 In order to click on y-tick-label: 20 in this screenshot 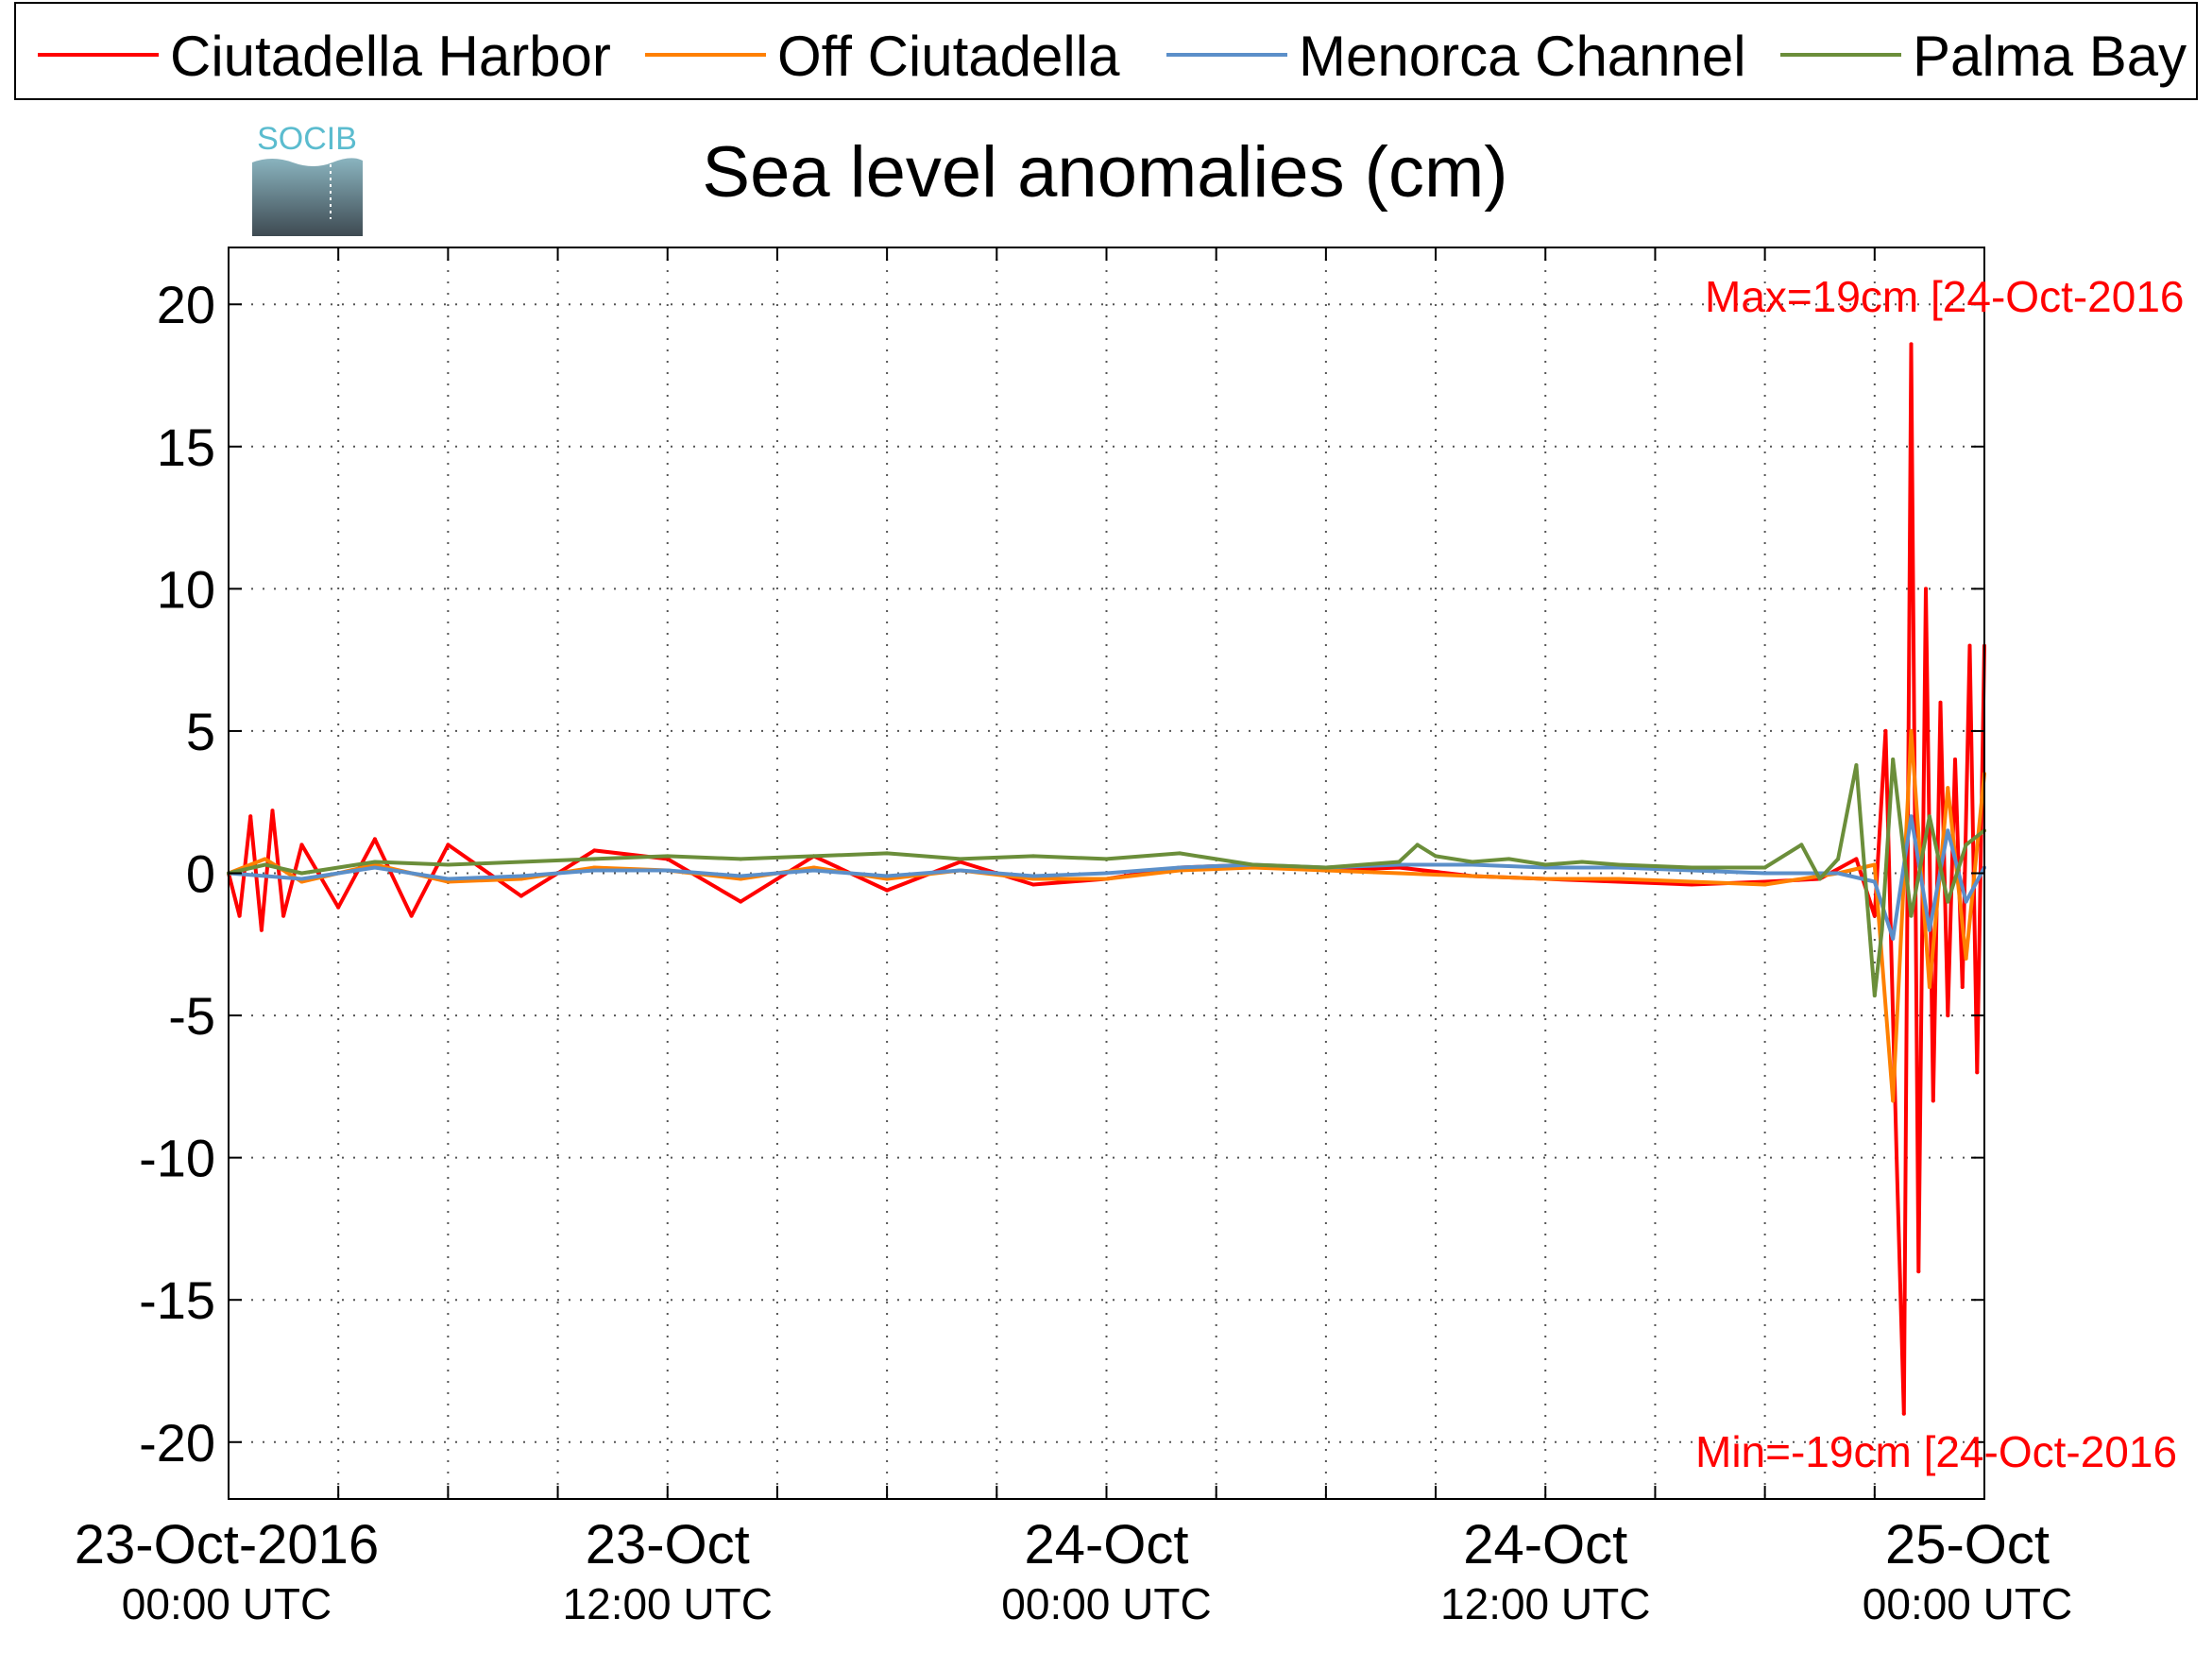, I will do `click(186, 305)`.